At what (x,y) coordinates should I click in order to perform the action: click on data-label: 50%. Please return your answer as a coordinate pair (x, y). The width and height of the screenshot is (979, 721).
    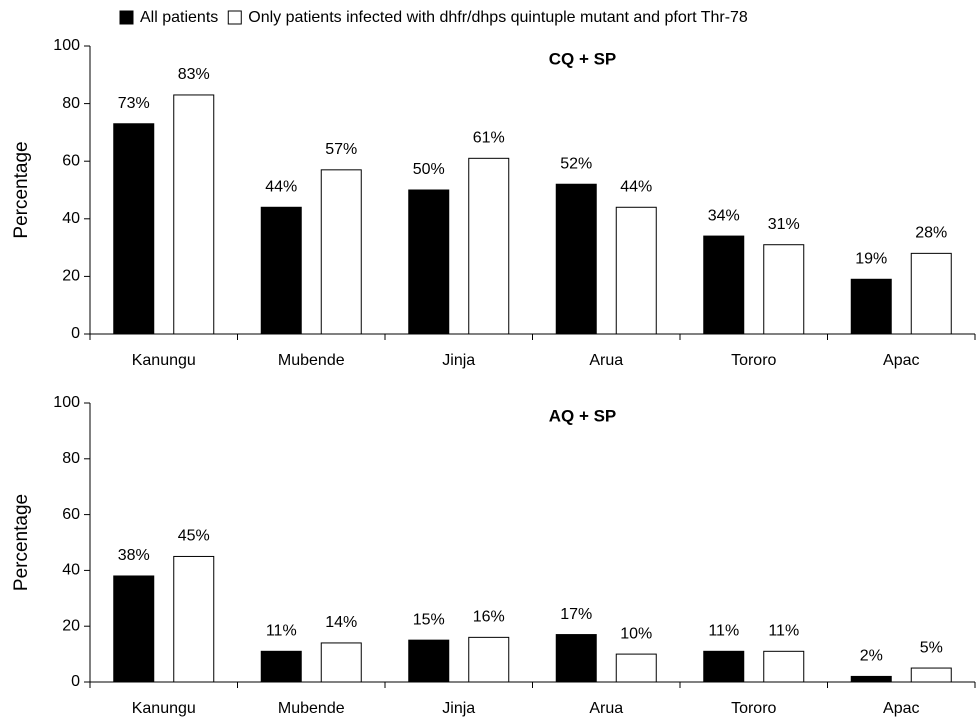
    Looking at the image, I should click on (429, 169).